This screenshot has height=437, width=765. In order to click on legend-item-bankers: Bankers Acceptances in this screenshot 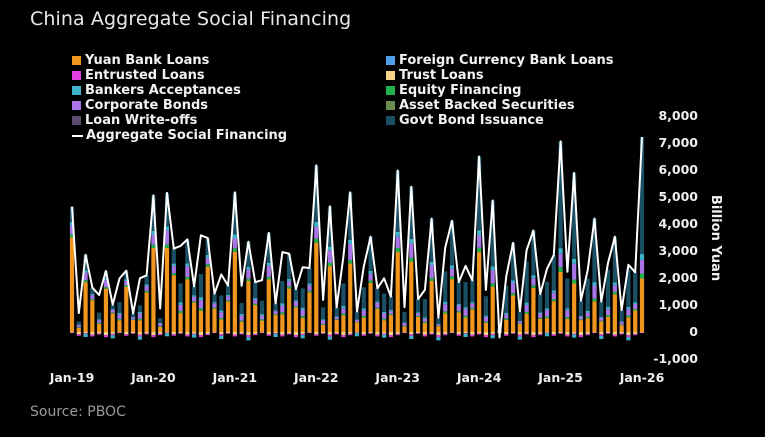, I will do `click(156, 90)`.